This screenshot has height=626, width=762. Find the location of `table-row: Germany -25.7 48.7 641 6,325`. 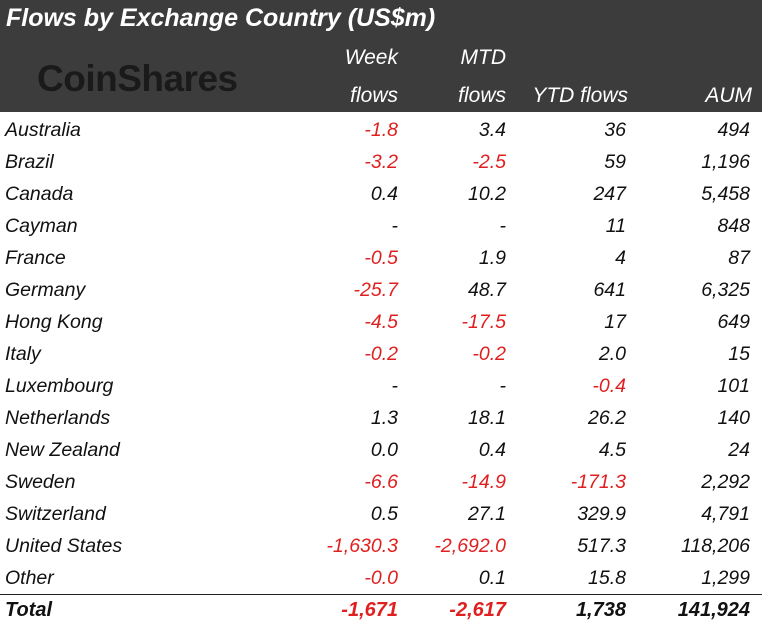

table-row: Germany -25.7 48.7 641 6,325 is located at coordinates (381, 290).